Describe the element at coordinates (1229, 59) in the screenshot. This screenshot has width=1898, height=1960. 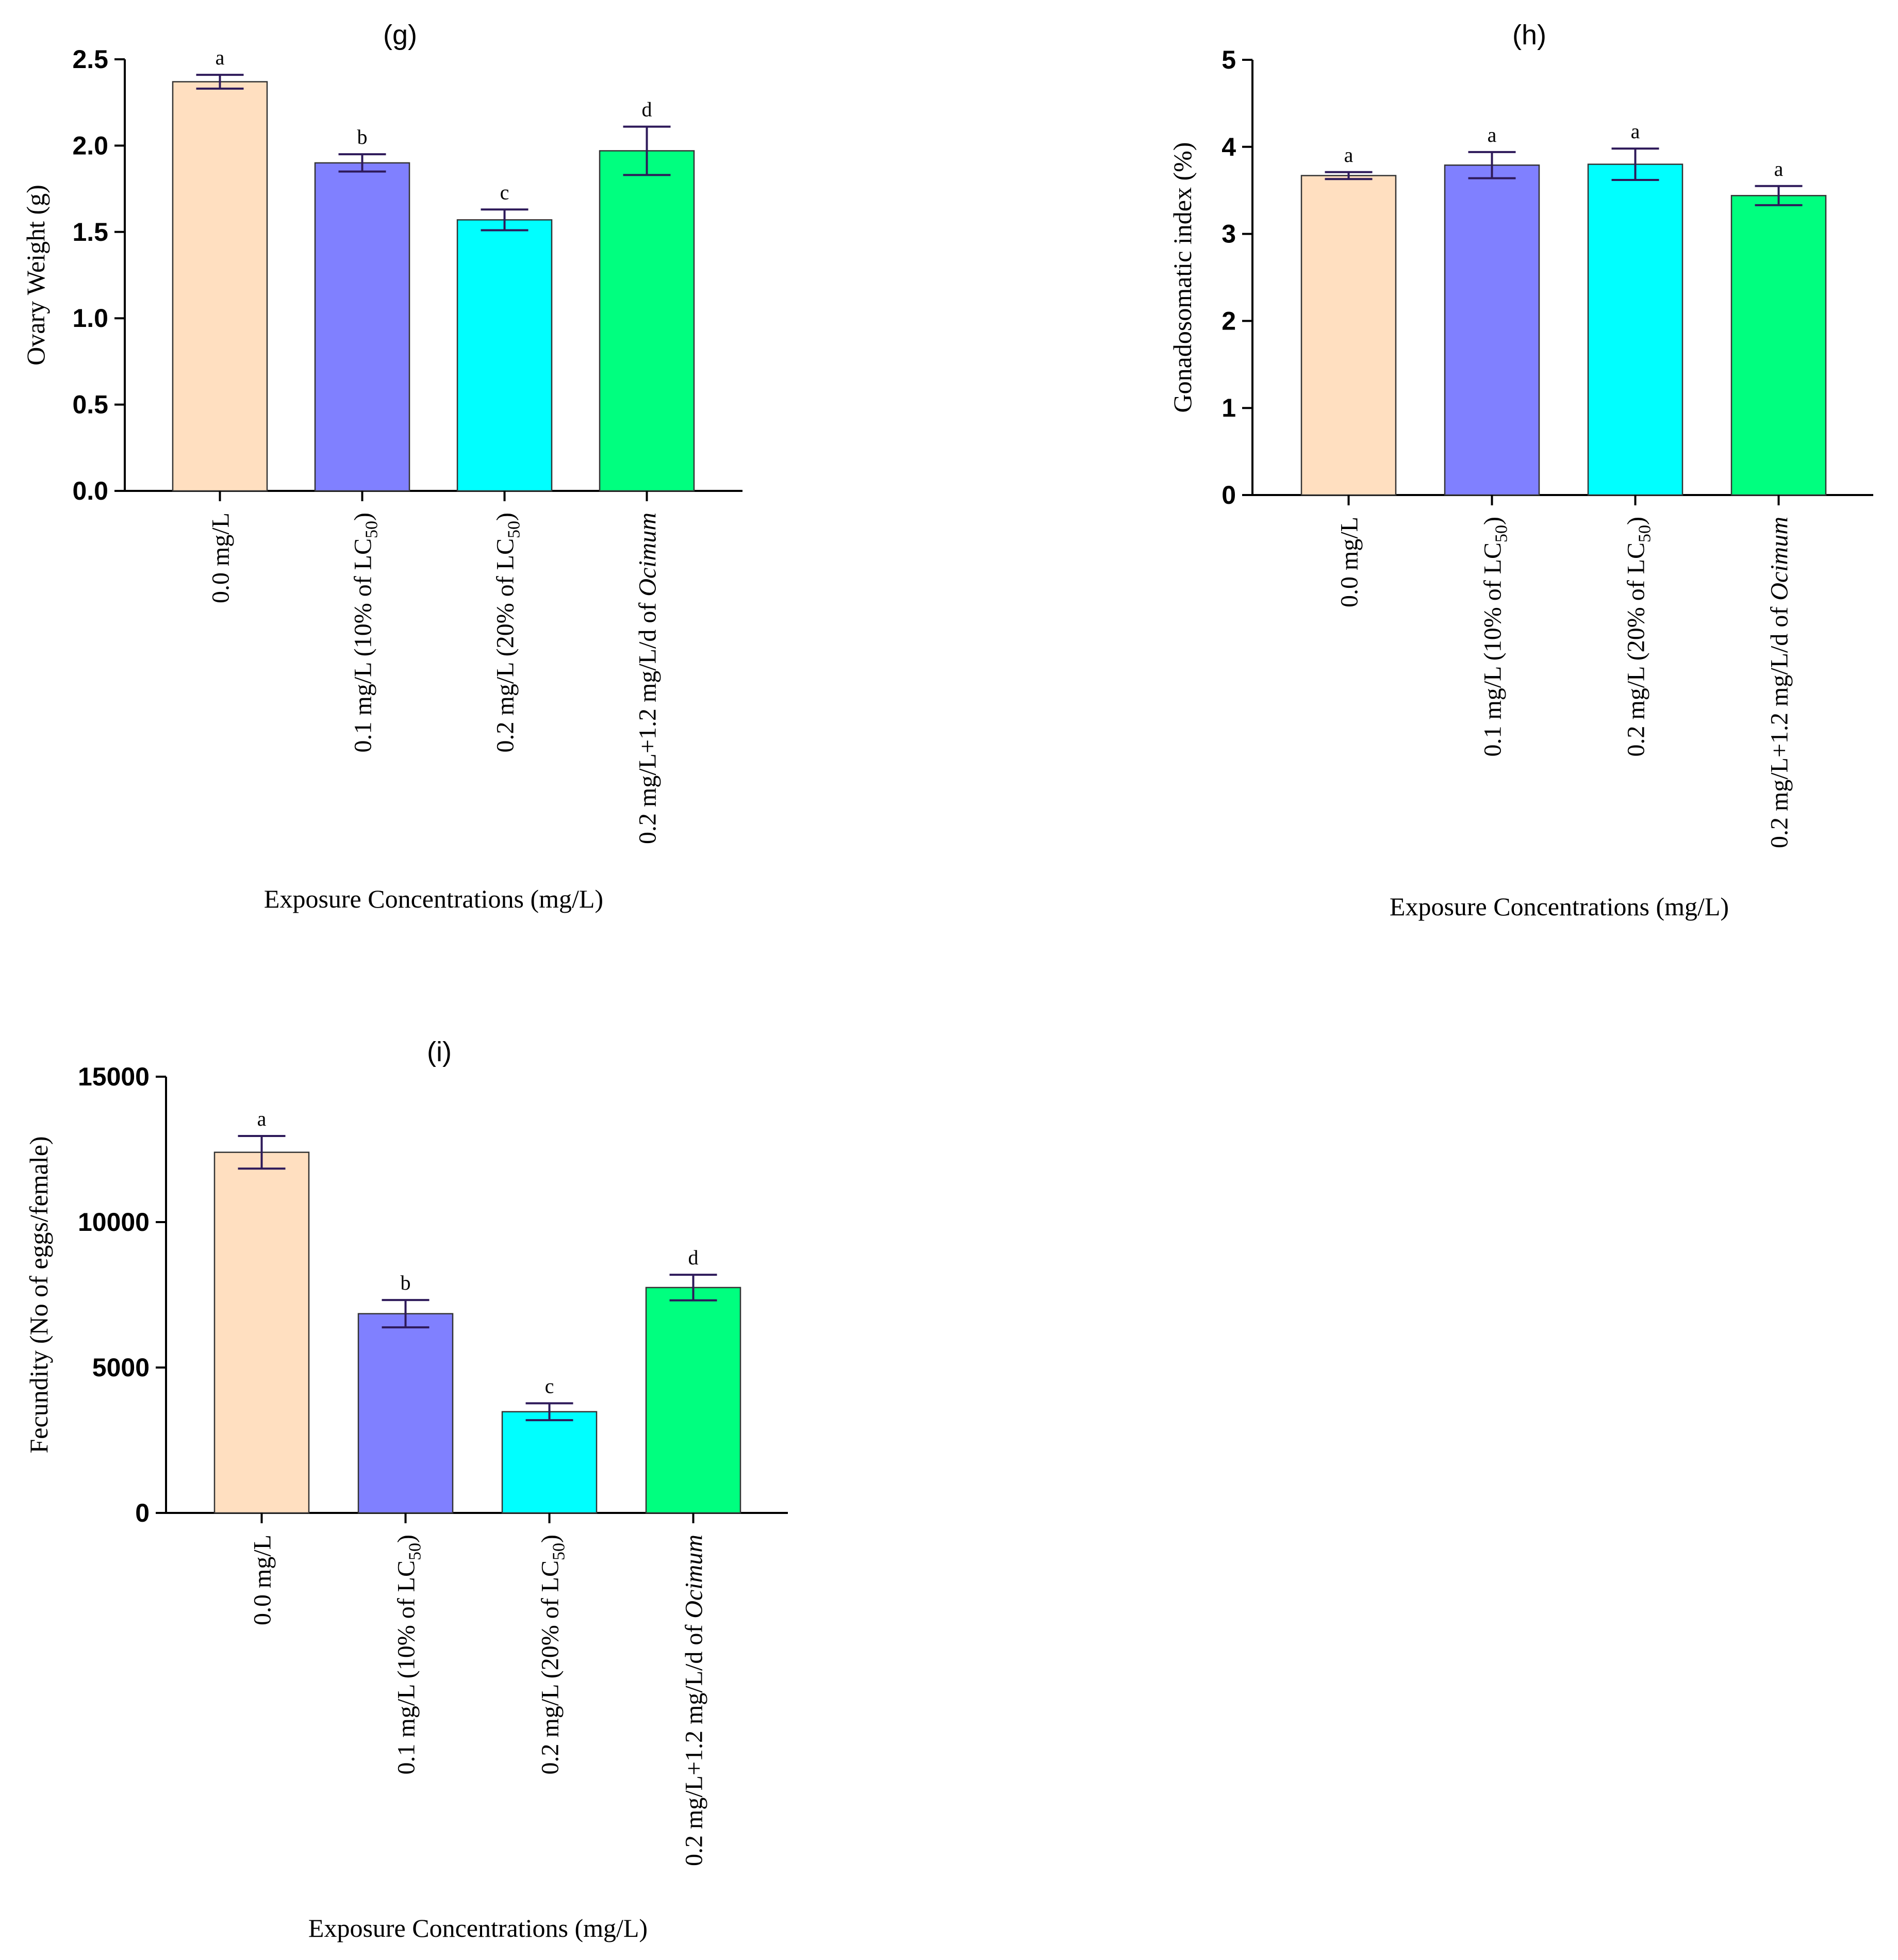
I see `y-tick-label: 5` at that location.